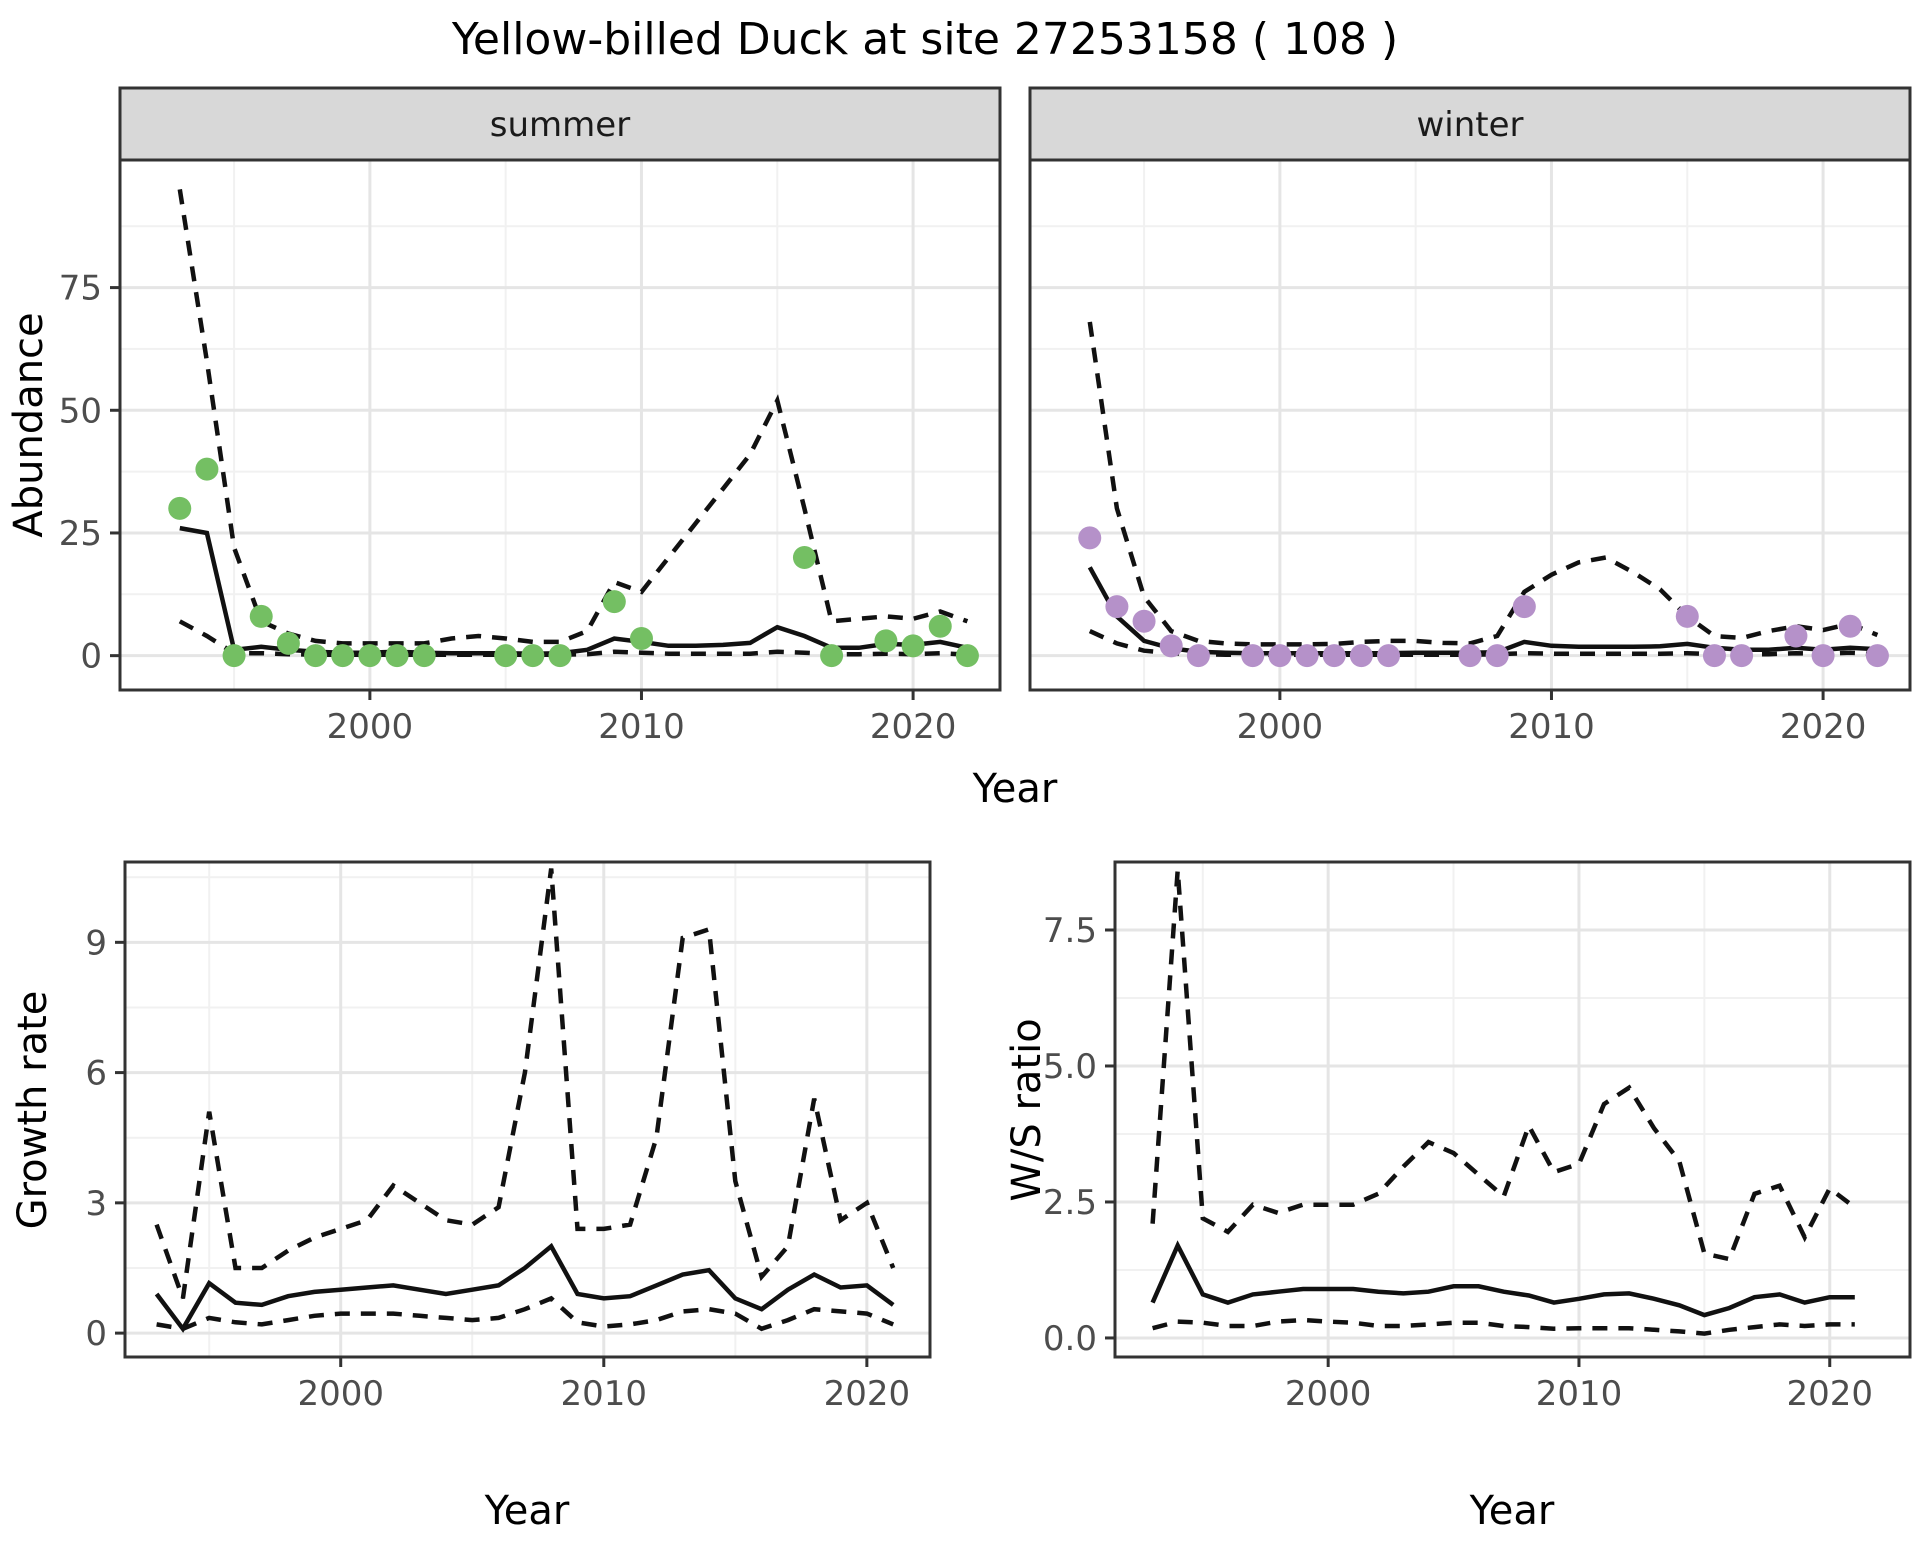 This screenshot has width=1920, height=1560. Describe the element at coordinates (1015, 789) in the screenshot. I see `x-axis-title-year-top: Year` at that location.